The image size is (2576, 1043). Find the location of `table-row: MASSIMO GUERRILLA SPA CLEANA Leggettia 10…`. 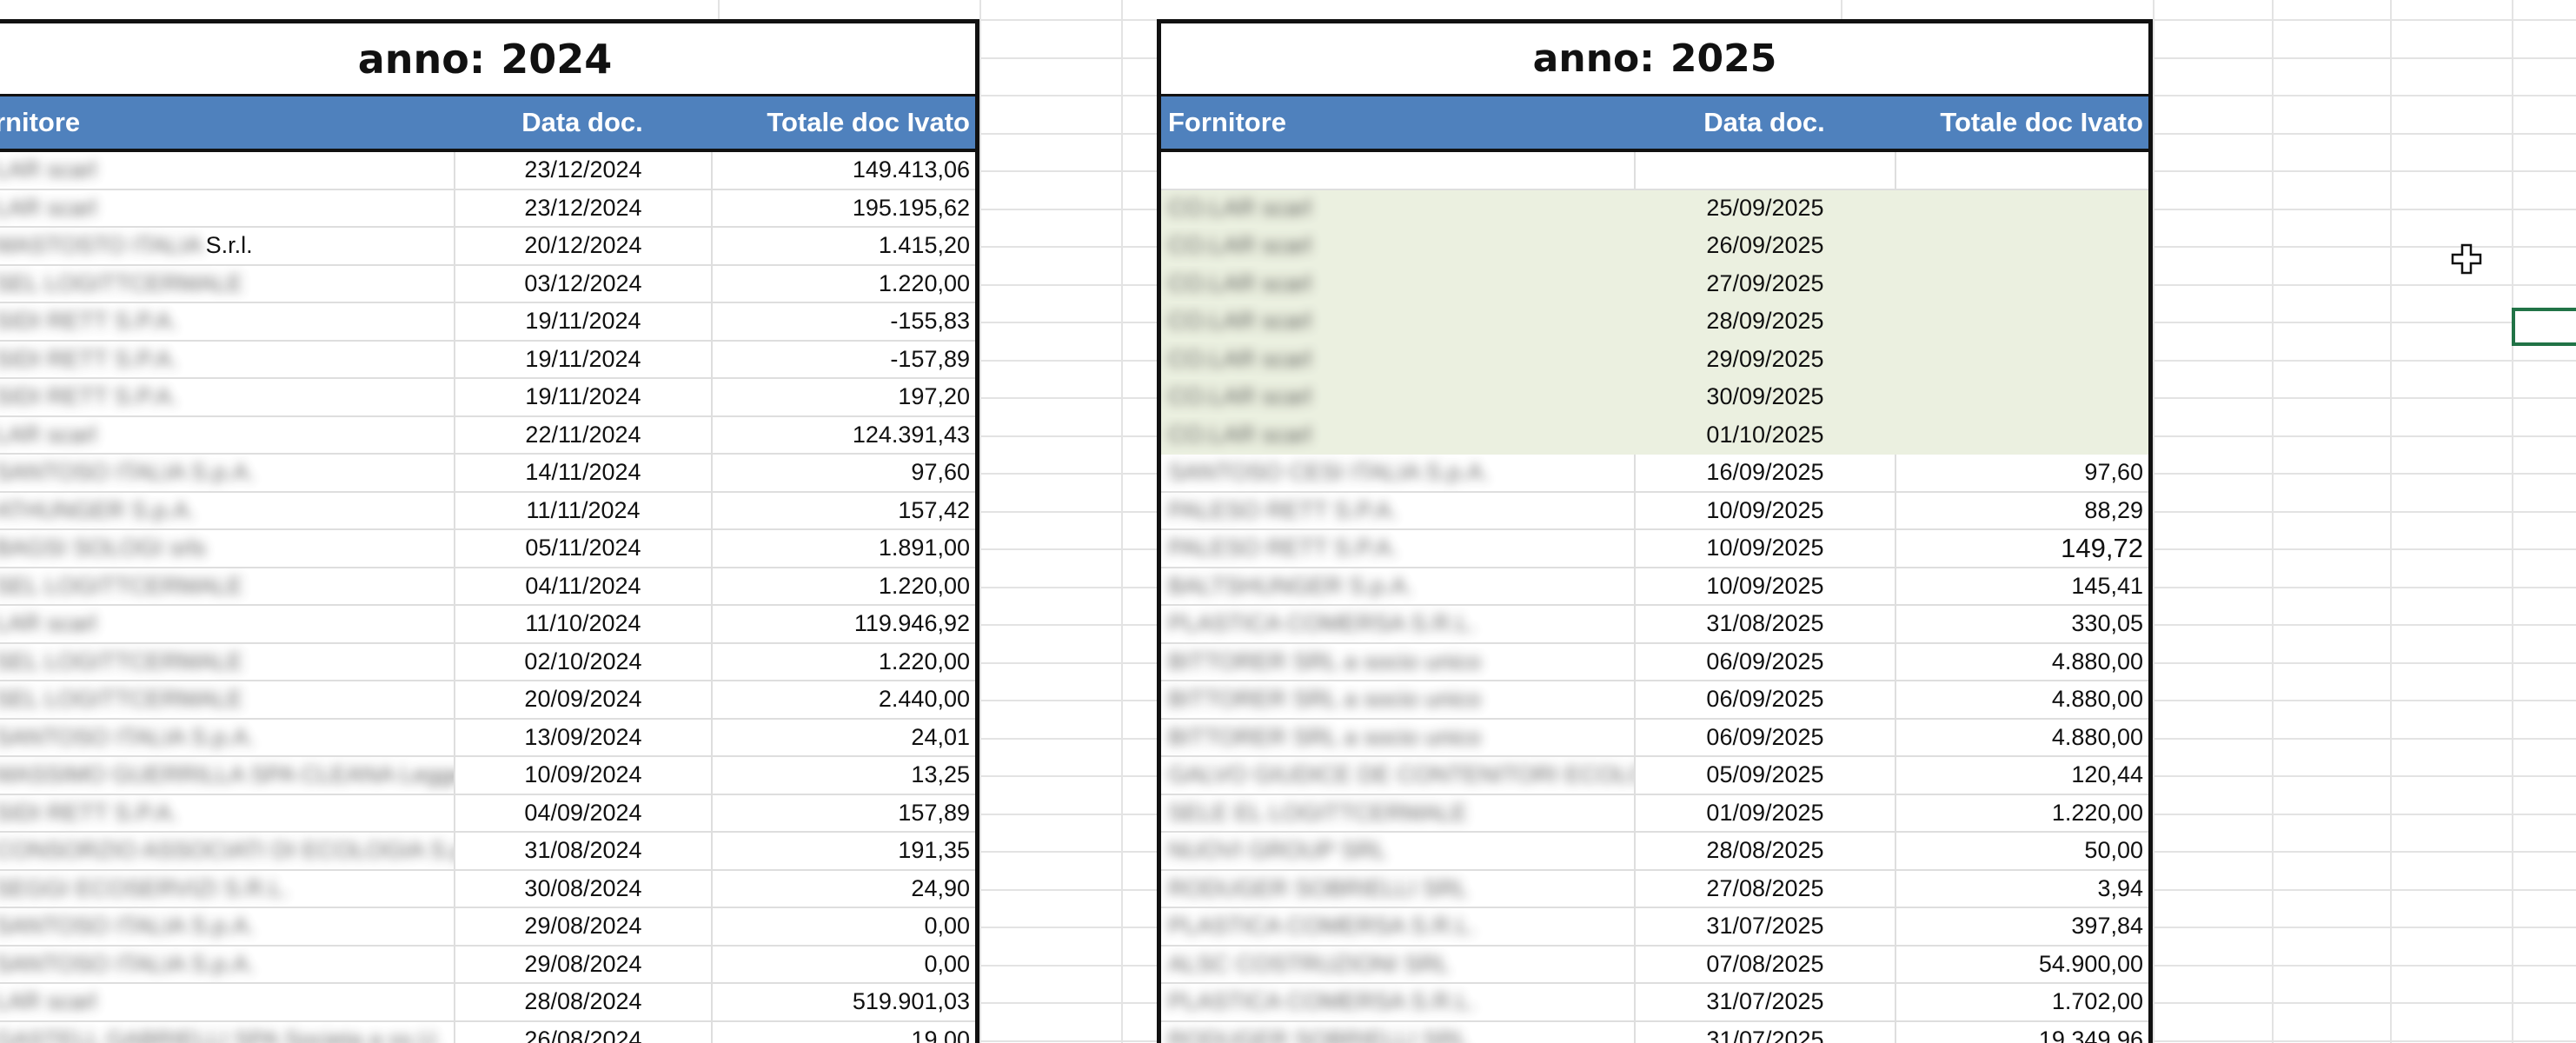

table-row: MASSIMO GUERRILLA SPA CLEANA Leggettia 10… is located at coordinates (487, 776).